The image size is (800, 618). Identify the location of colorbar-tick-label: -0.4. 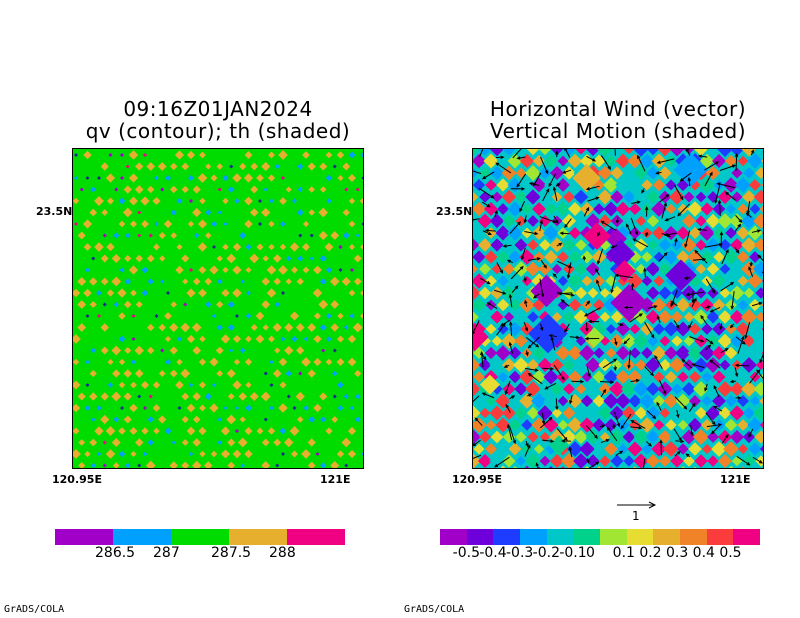
(493, 553).